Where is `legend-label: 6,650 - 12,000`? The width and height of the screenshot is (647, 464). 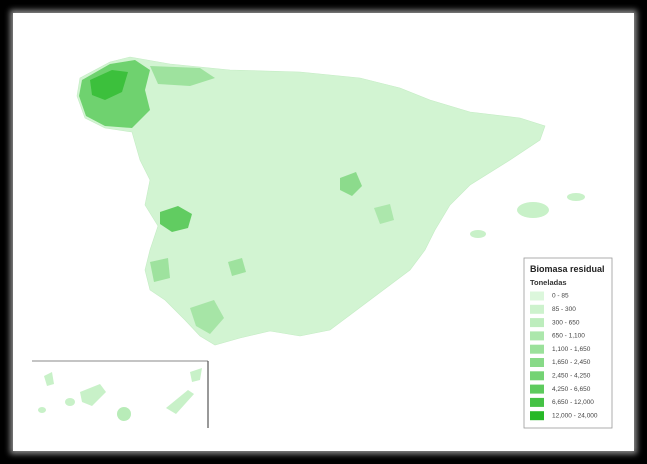 legend-label: 6,650 - 12,000 is located at coordinates (573, 402).